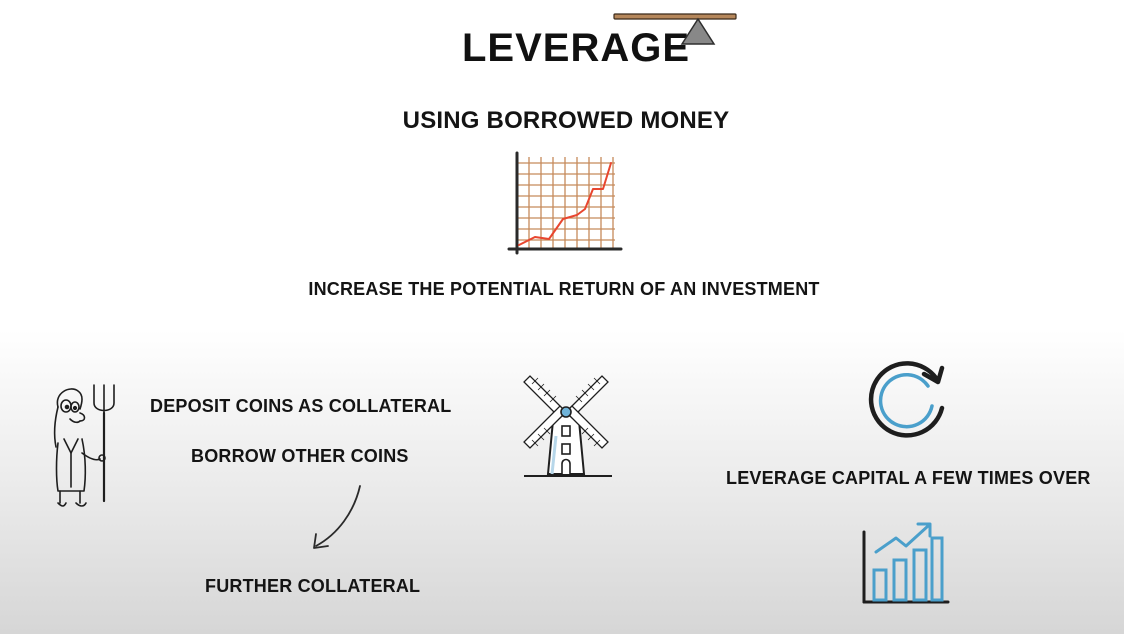  I want to click on subtitle: USING BORROWED MONEY, so click(566, 120).